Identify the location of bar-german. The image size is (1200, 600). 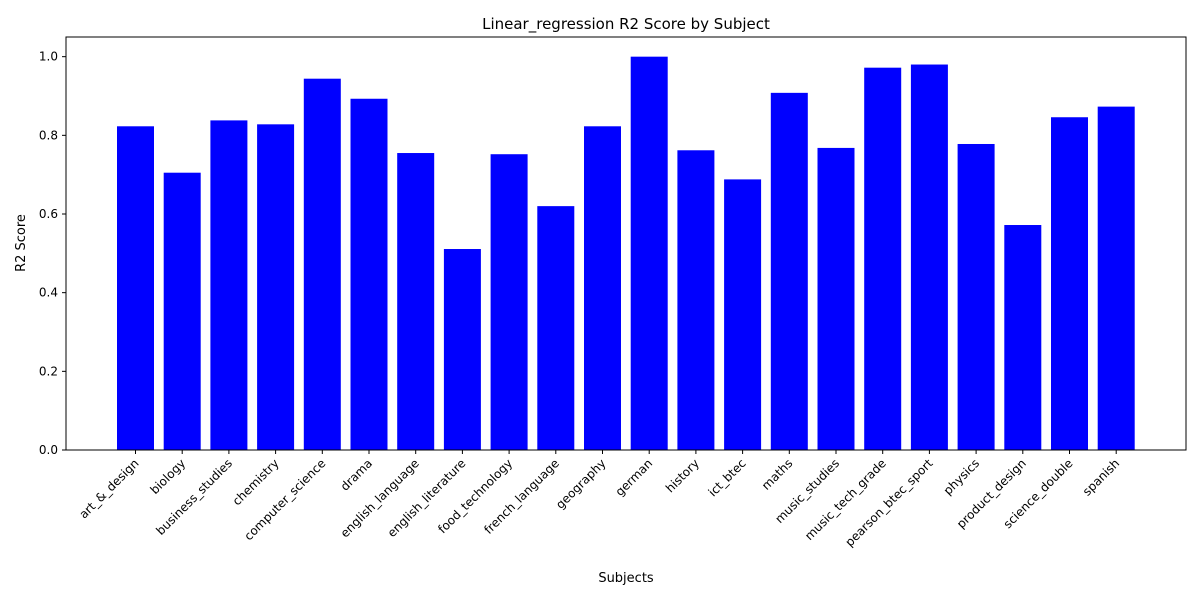
(649, 253).